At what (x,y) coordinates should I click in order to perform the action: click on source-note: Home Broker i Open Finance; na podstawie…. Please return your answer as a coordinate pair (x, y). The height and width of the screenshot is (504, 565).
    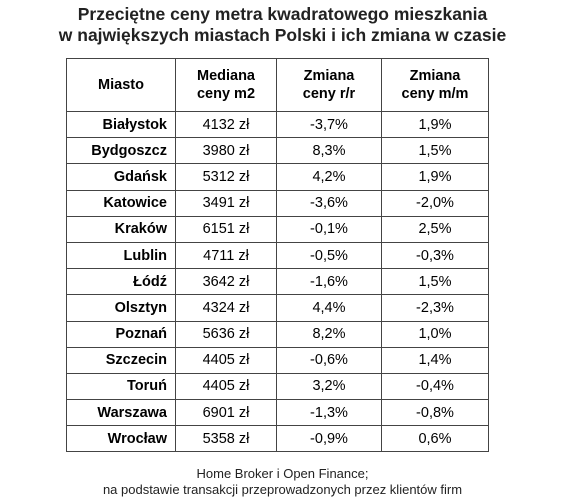
    Looking at the image, I should click on (282, 482).